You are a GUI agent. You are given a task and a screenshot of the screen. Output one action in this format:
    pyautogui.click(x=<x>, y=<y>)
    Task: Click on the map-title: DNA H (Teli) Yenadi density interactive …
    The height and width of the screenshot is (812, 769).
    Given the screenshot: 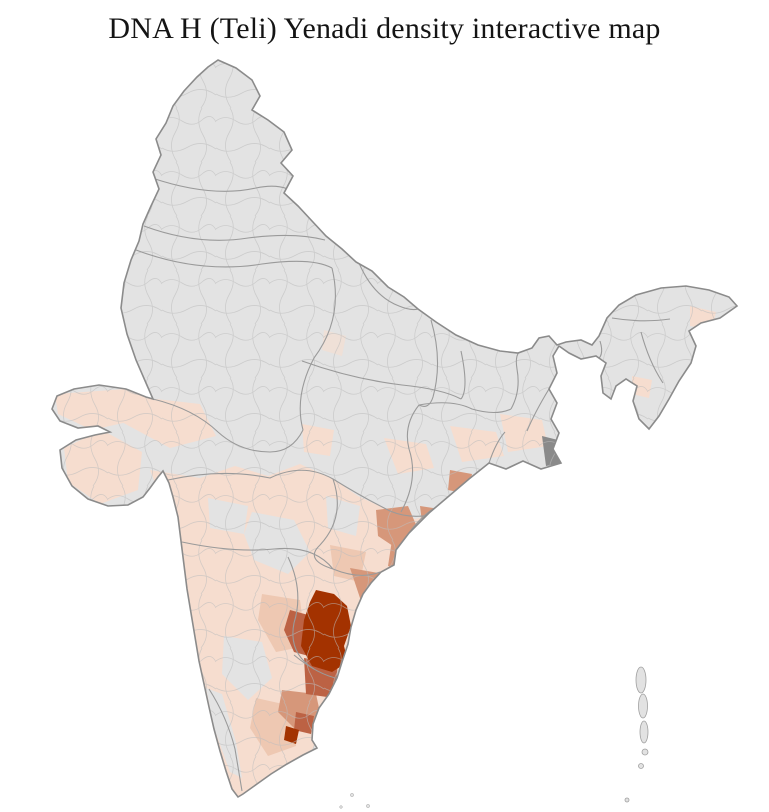 What is the action you would take?
    pyautogui.click(x=384, y=28)
    